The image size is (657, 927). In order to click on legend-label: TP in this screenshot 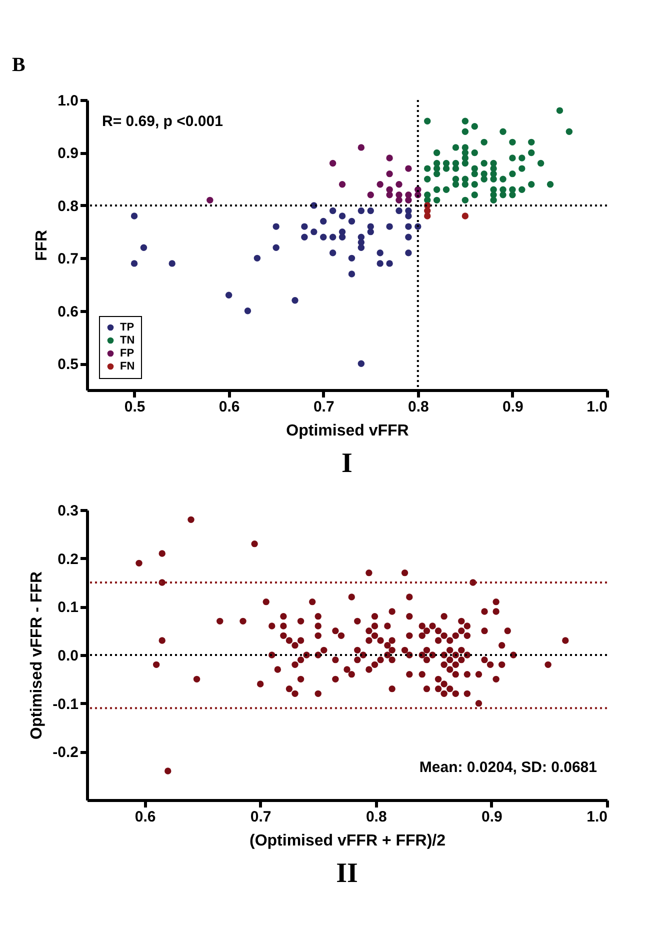, I will do `click(127, 328)`.